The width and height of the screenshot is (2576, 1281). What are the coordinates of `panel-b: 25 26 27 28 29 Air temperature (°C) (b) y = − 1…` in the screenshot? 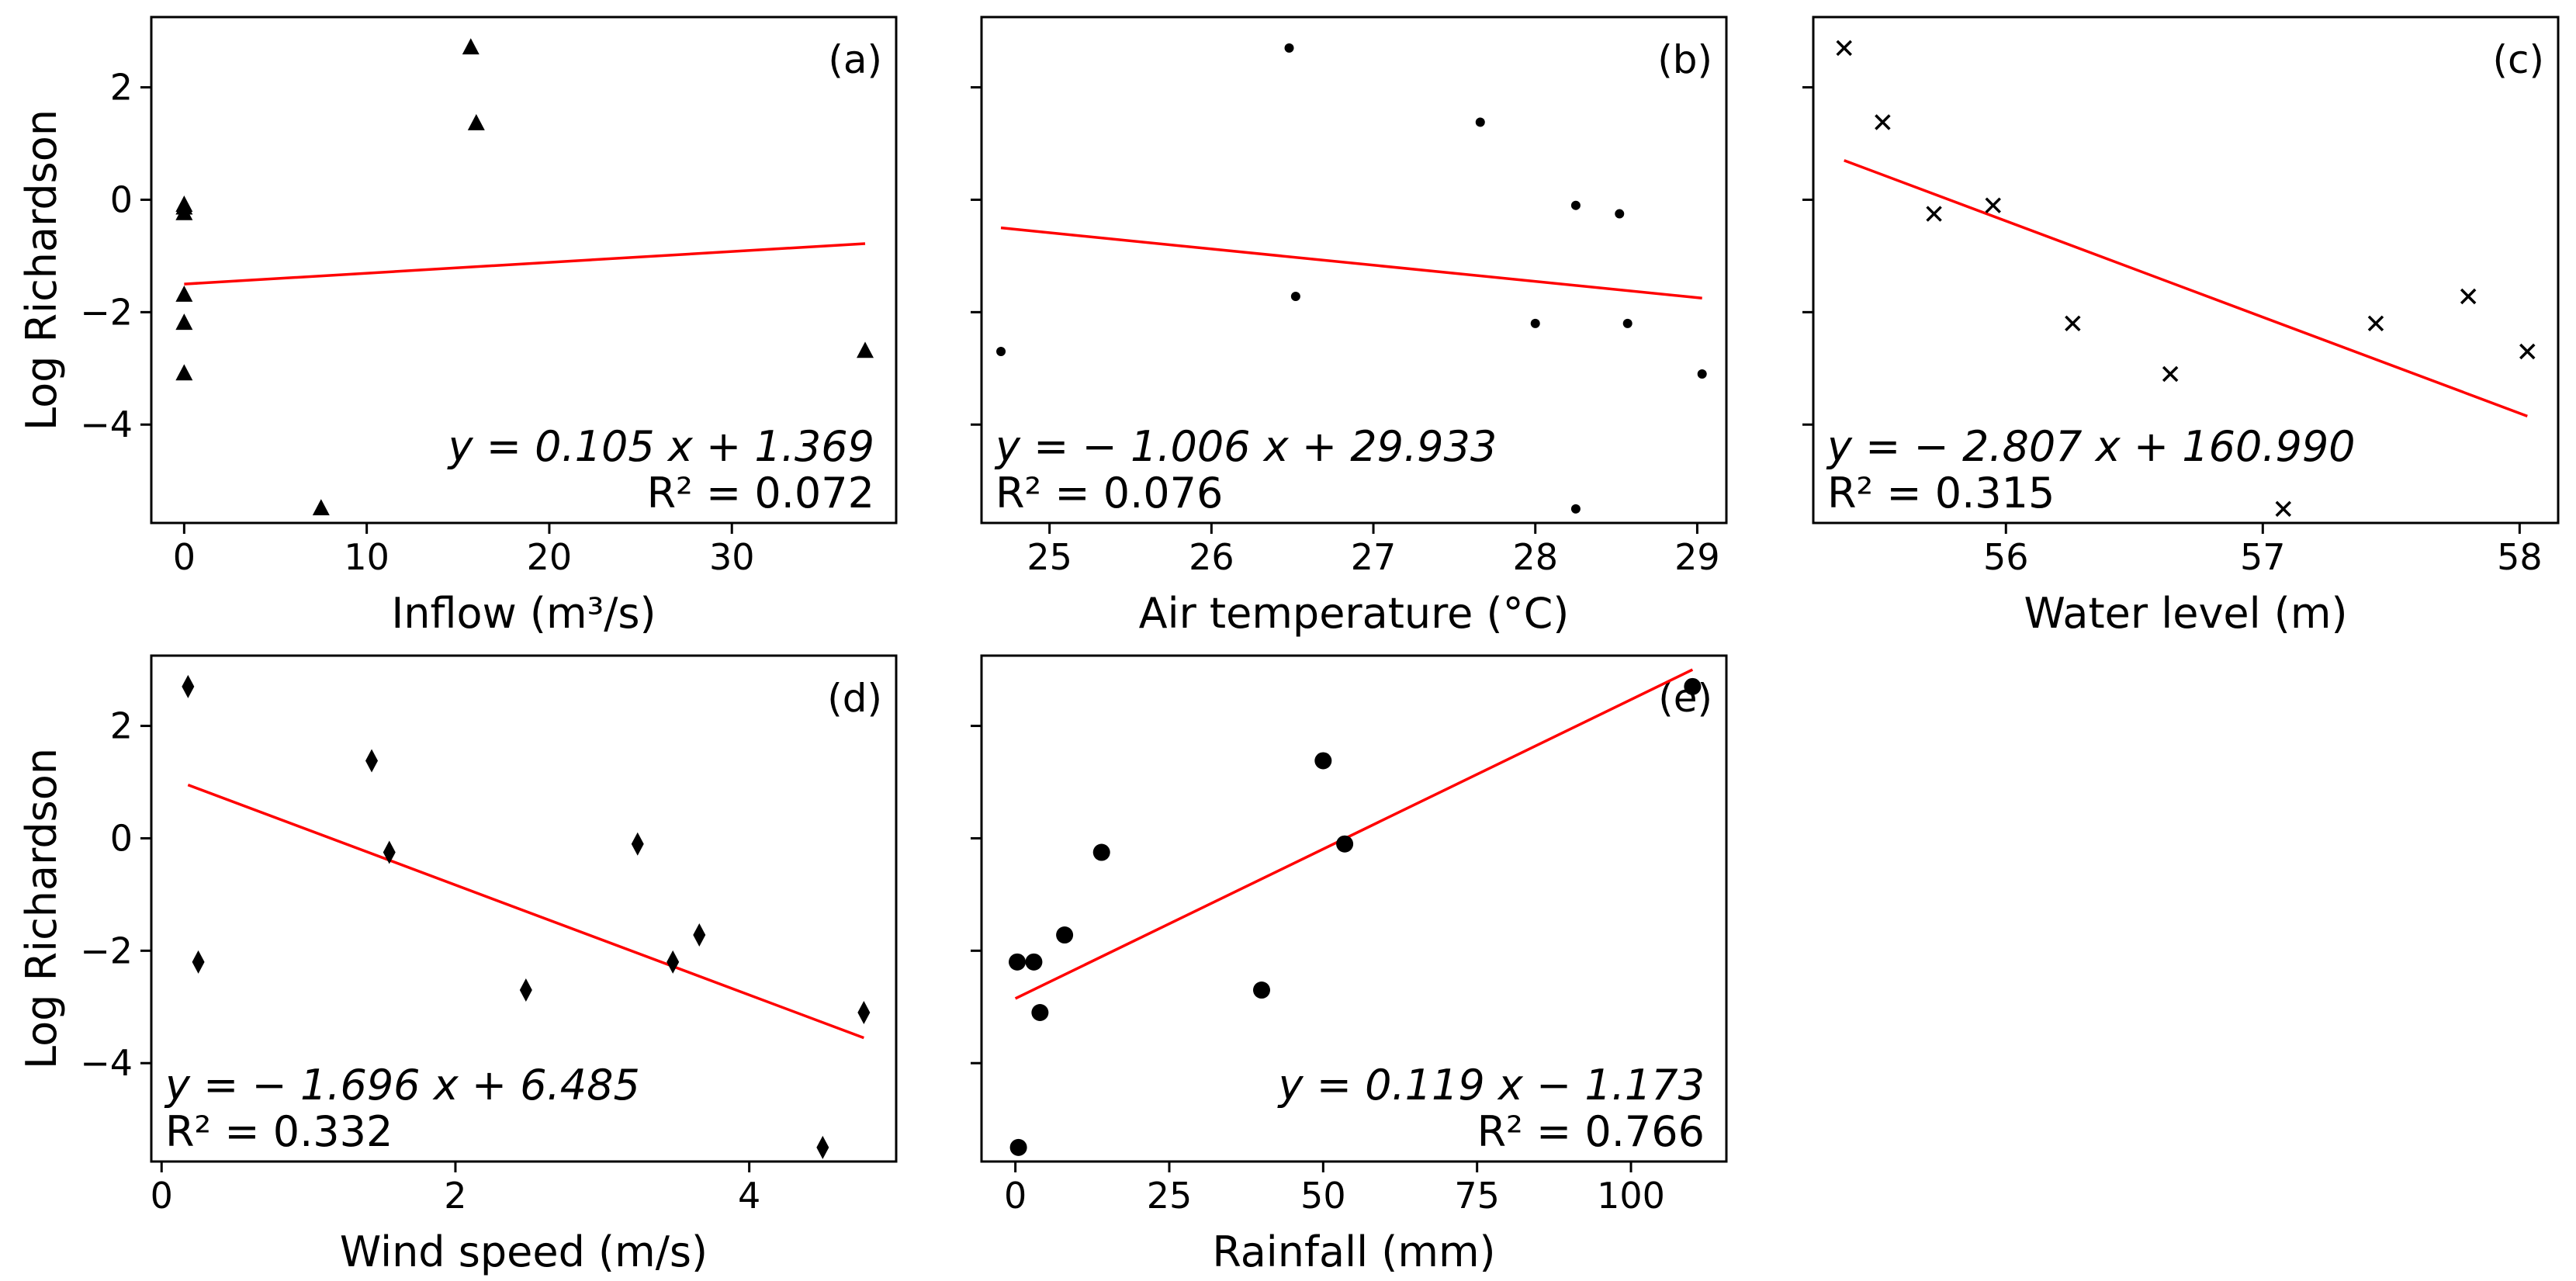 It's located at (1349, 327).